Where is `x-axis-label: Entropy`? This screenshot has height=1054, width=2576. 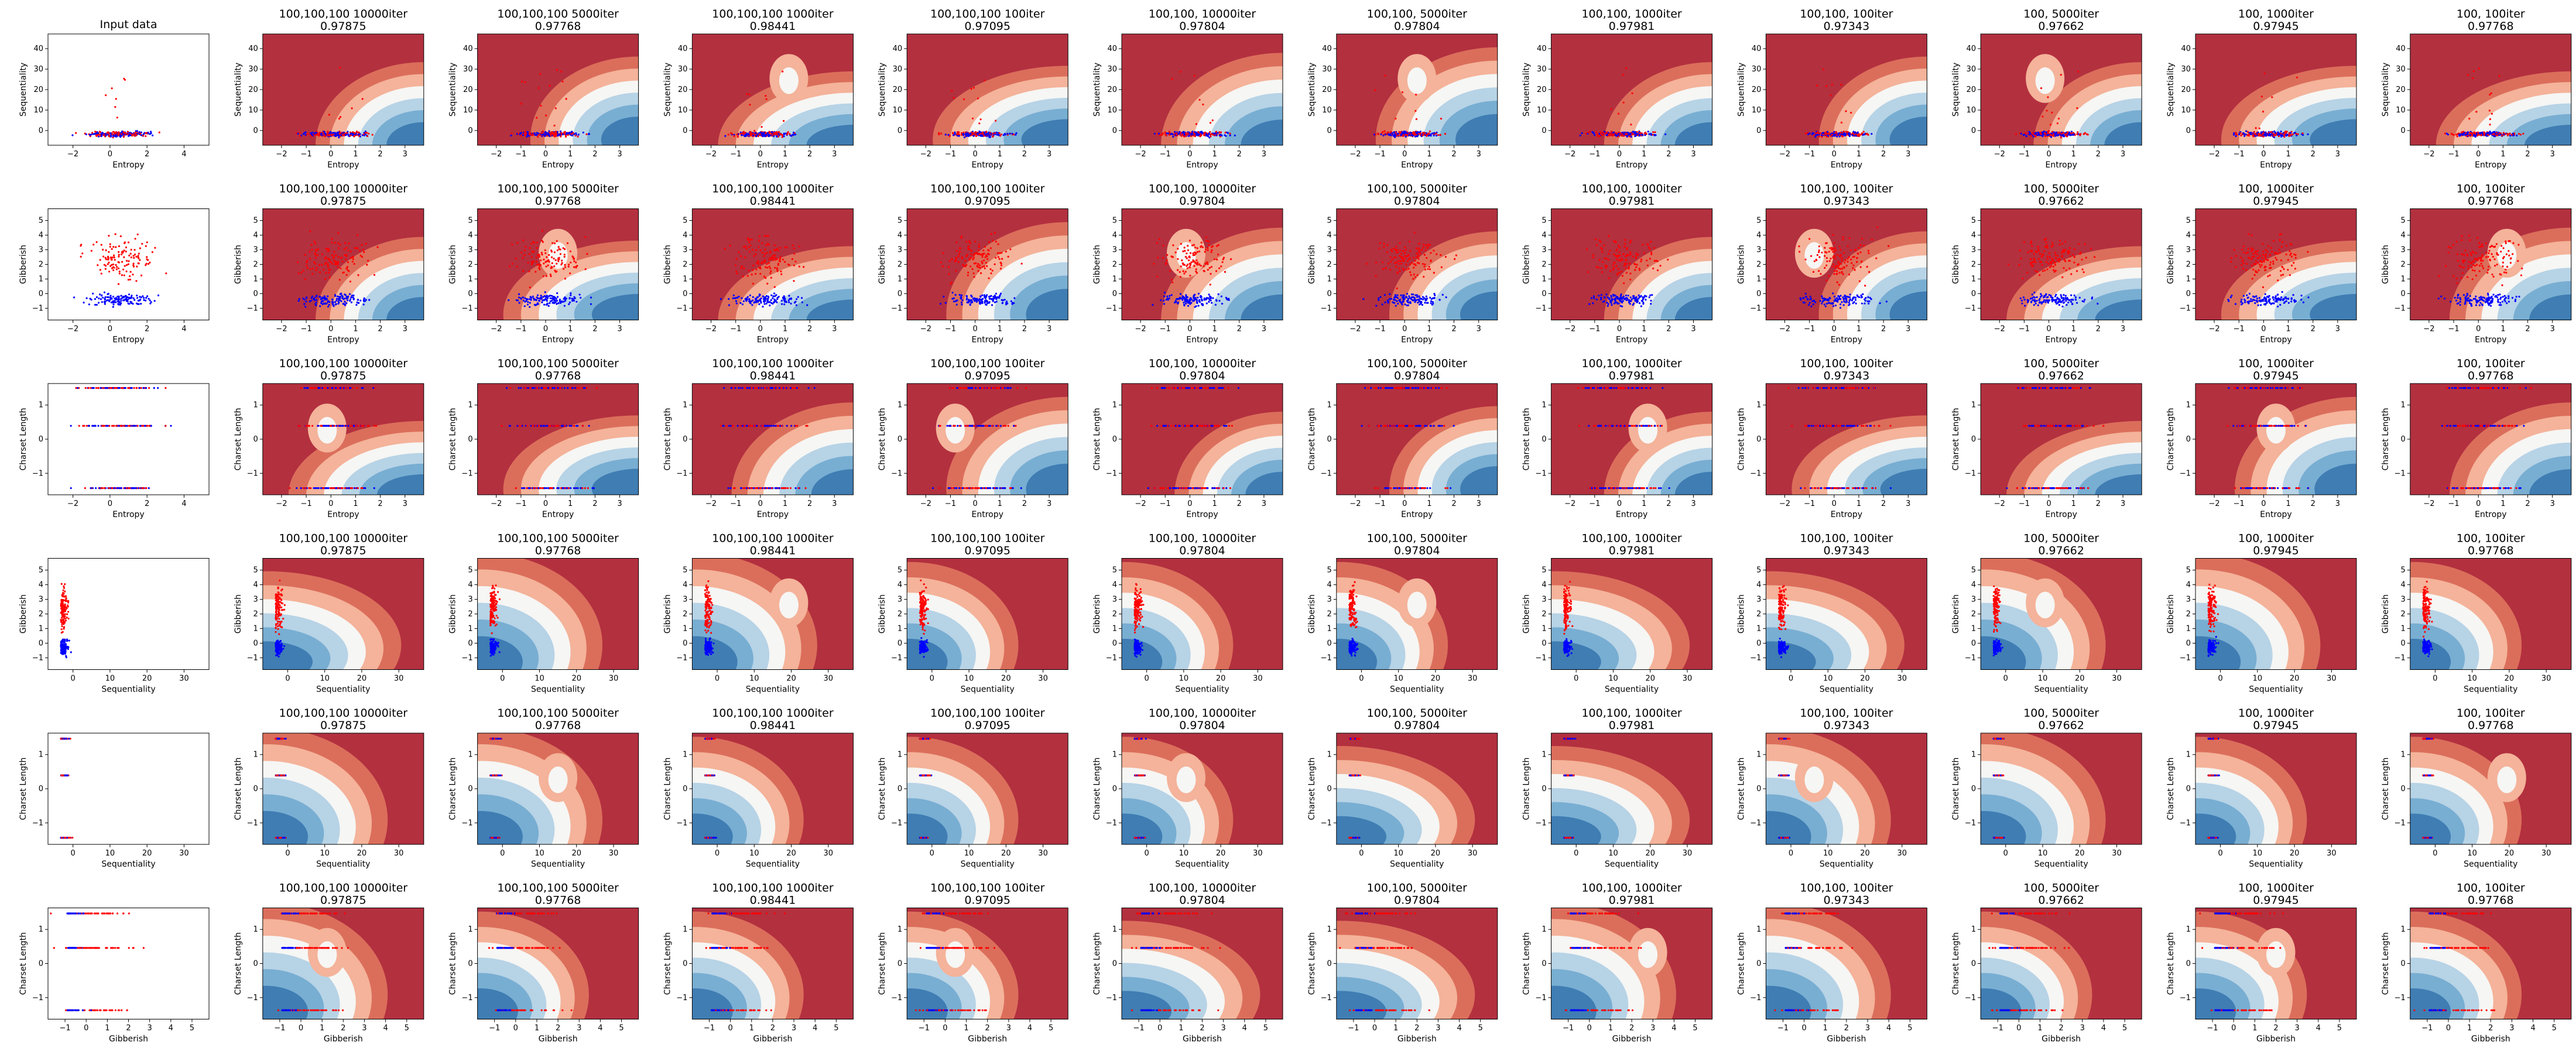
x-axis-label: Entropy is located at coordinates (987, 341).